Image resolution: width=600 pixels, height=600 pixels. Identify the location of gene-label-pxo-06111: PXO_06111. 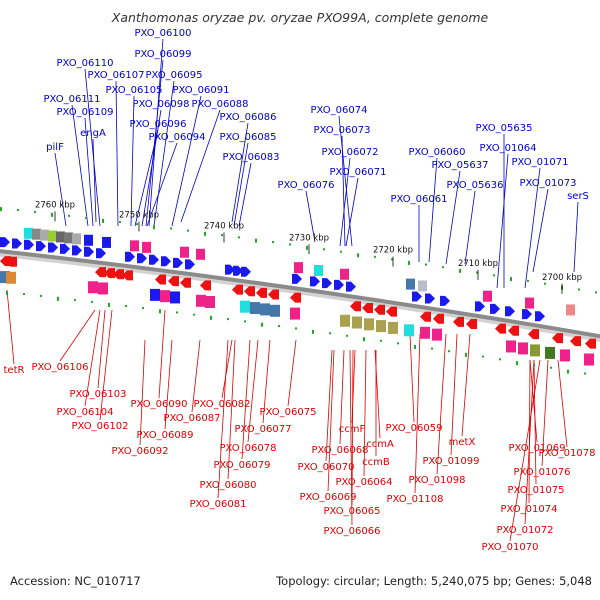
(72, 99).